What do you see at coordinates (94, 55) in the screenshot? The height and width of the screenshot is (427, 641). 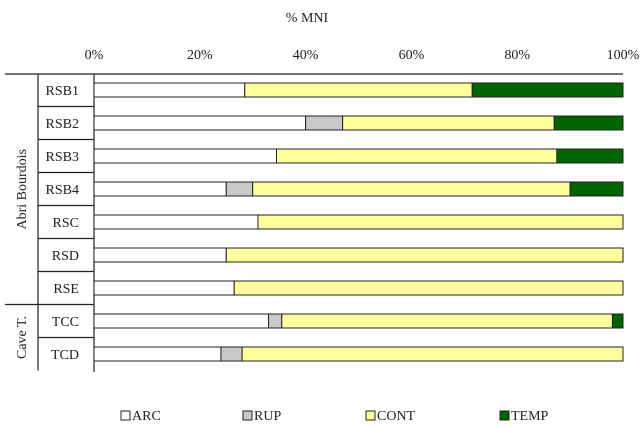 I see `x-tick-label: 0%` at bounding box center [94, 55].